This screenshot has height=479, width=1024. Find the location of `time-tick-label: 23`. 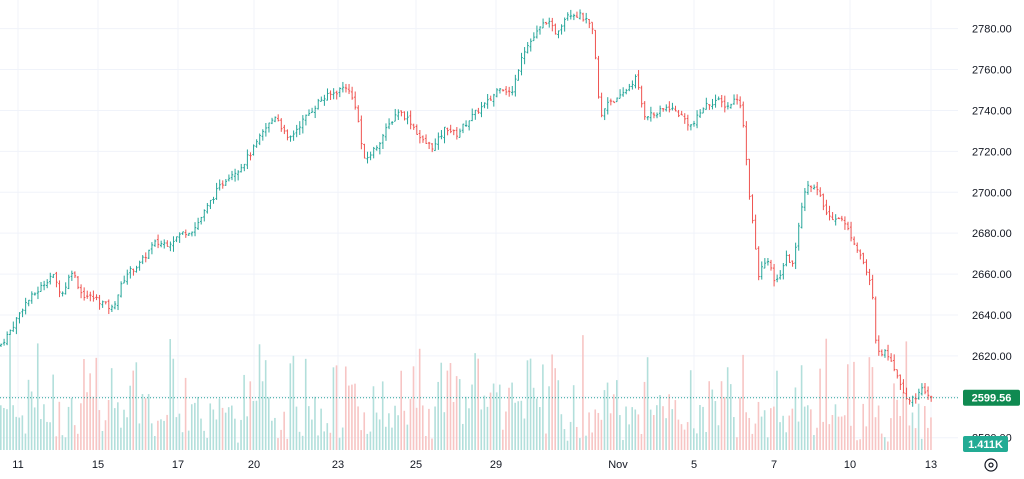

time-tick-label: 23 is located at coordinates (338, 465).